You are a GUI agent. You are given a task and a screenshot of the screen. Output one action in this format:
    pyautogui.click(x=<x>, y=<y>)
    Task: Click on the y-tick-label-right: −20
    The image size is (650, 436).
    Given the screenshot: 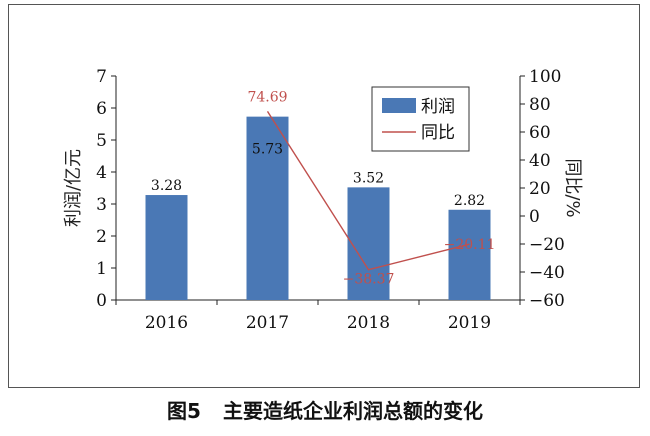 What is the action you would take?
    pyautogui.click(x=547, y=245)
    